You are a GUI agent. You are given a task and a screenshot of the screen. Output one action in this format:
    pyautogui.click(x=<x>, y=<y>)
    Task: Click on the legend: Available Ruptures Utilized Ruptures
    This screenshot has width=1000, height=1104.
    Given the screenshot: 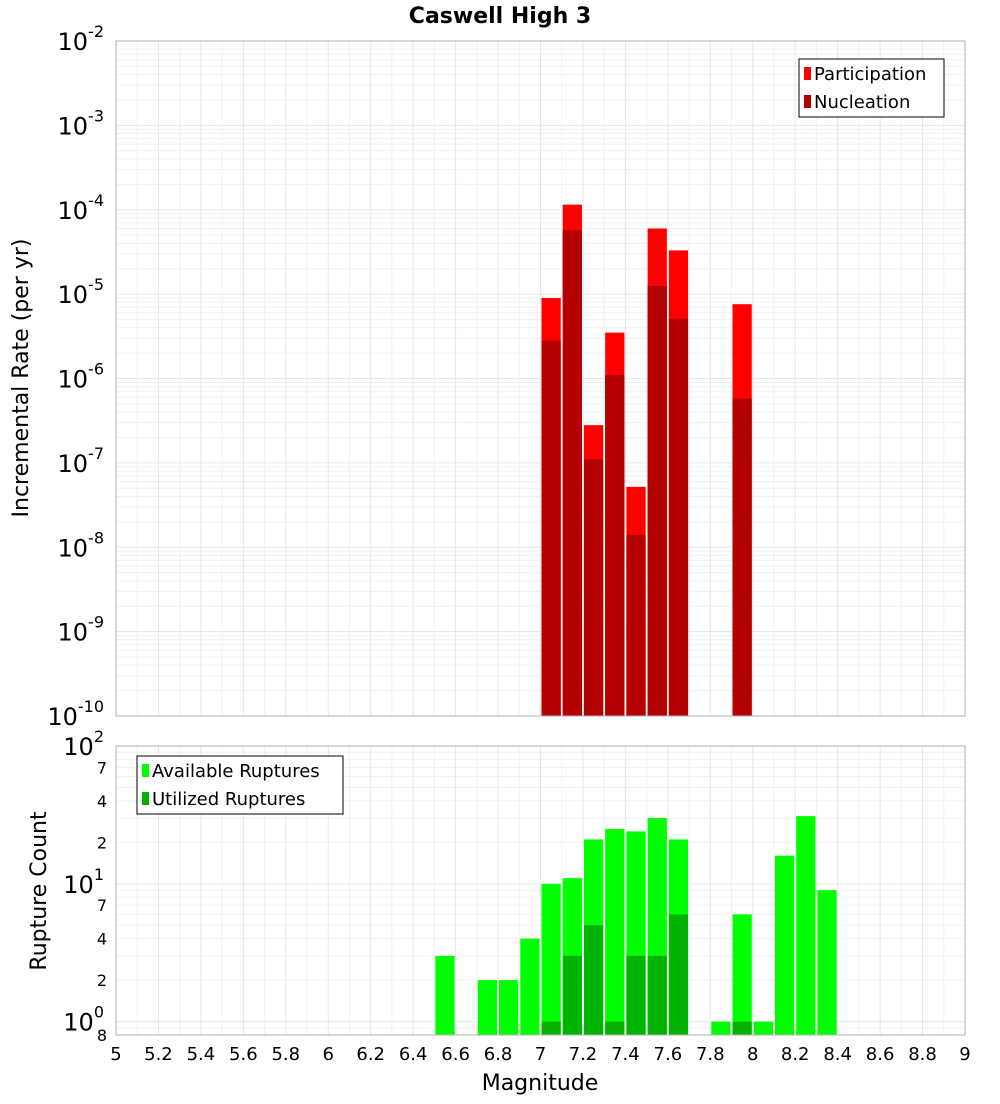 What is the action you would take?
    pyautogui.click(x=240, y=785)
    